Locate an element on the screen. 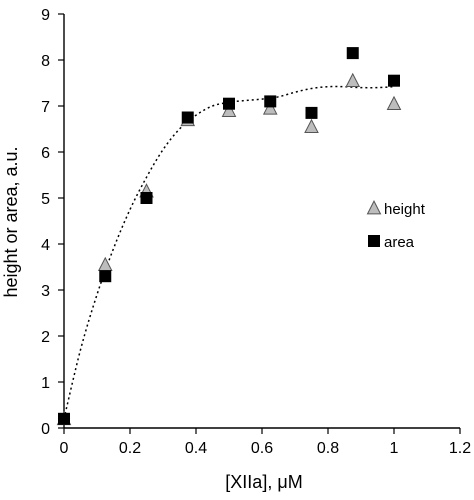 Image resolution: width=474 pixels, height=500 pixels. y-tick-label: 6 is located at coordinates (45, 153).